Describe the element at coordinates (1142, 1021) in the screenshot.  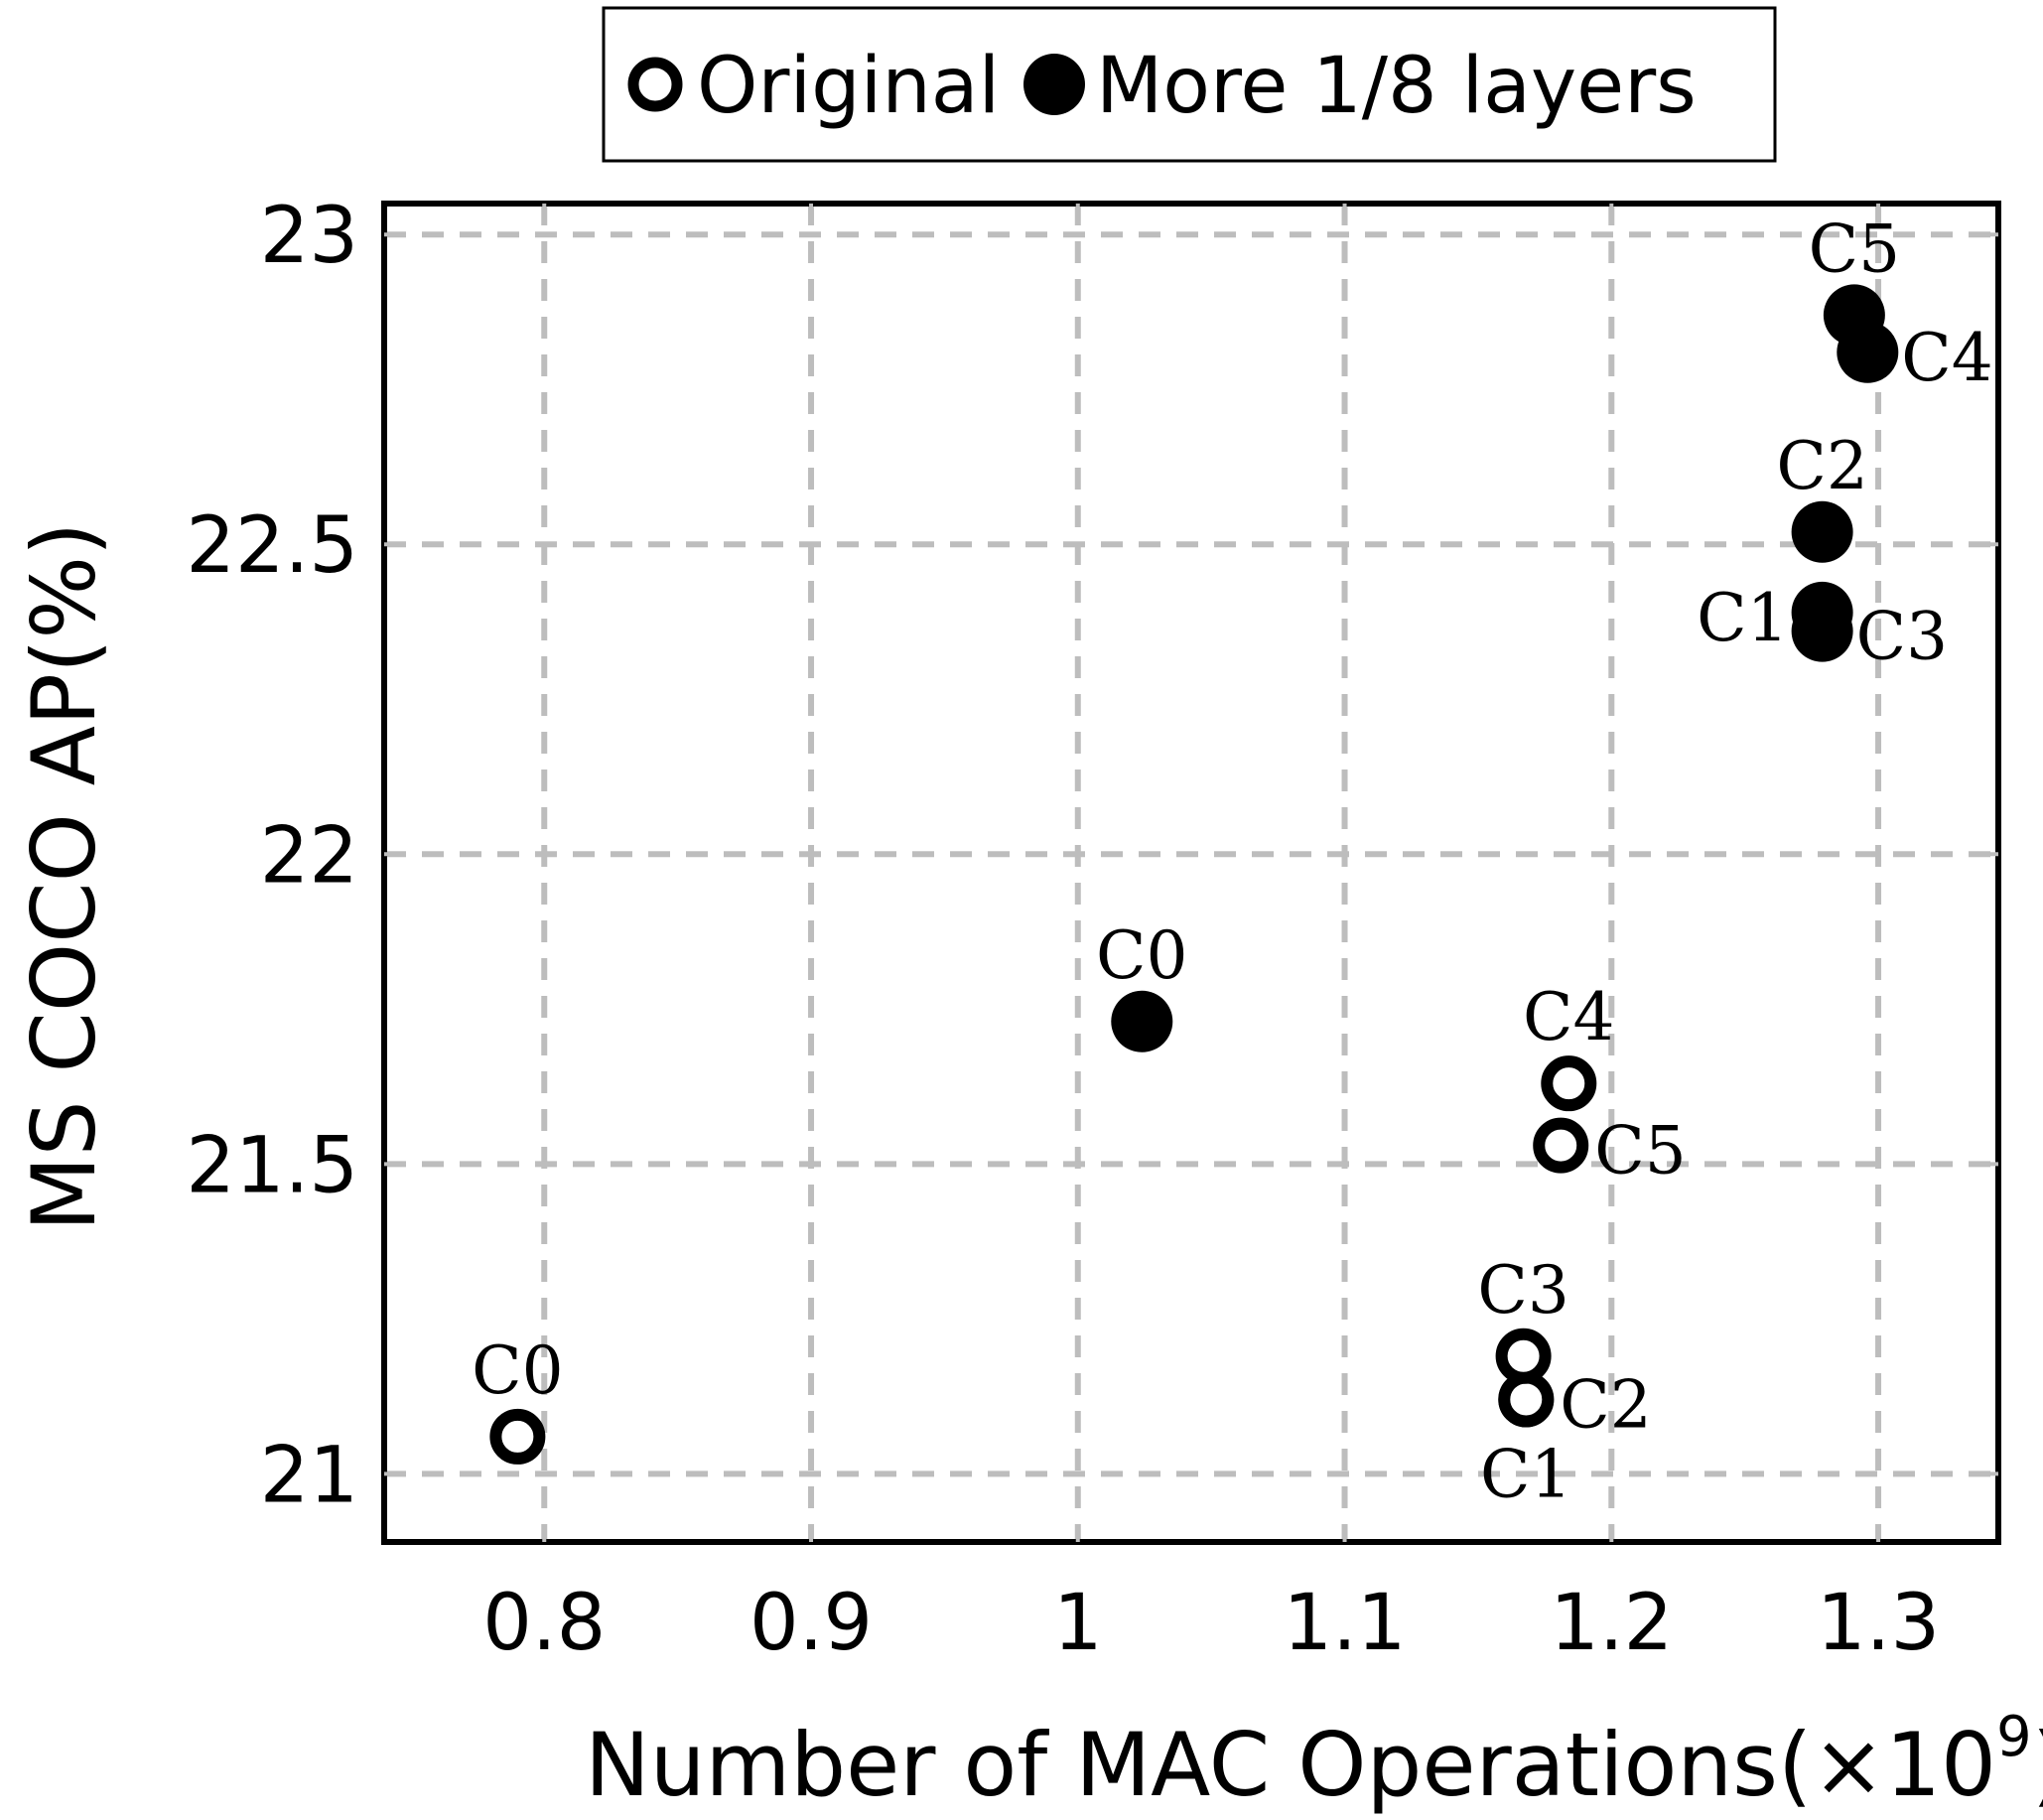
I see `point-more-c0` at that location.